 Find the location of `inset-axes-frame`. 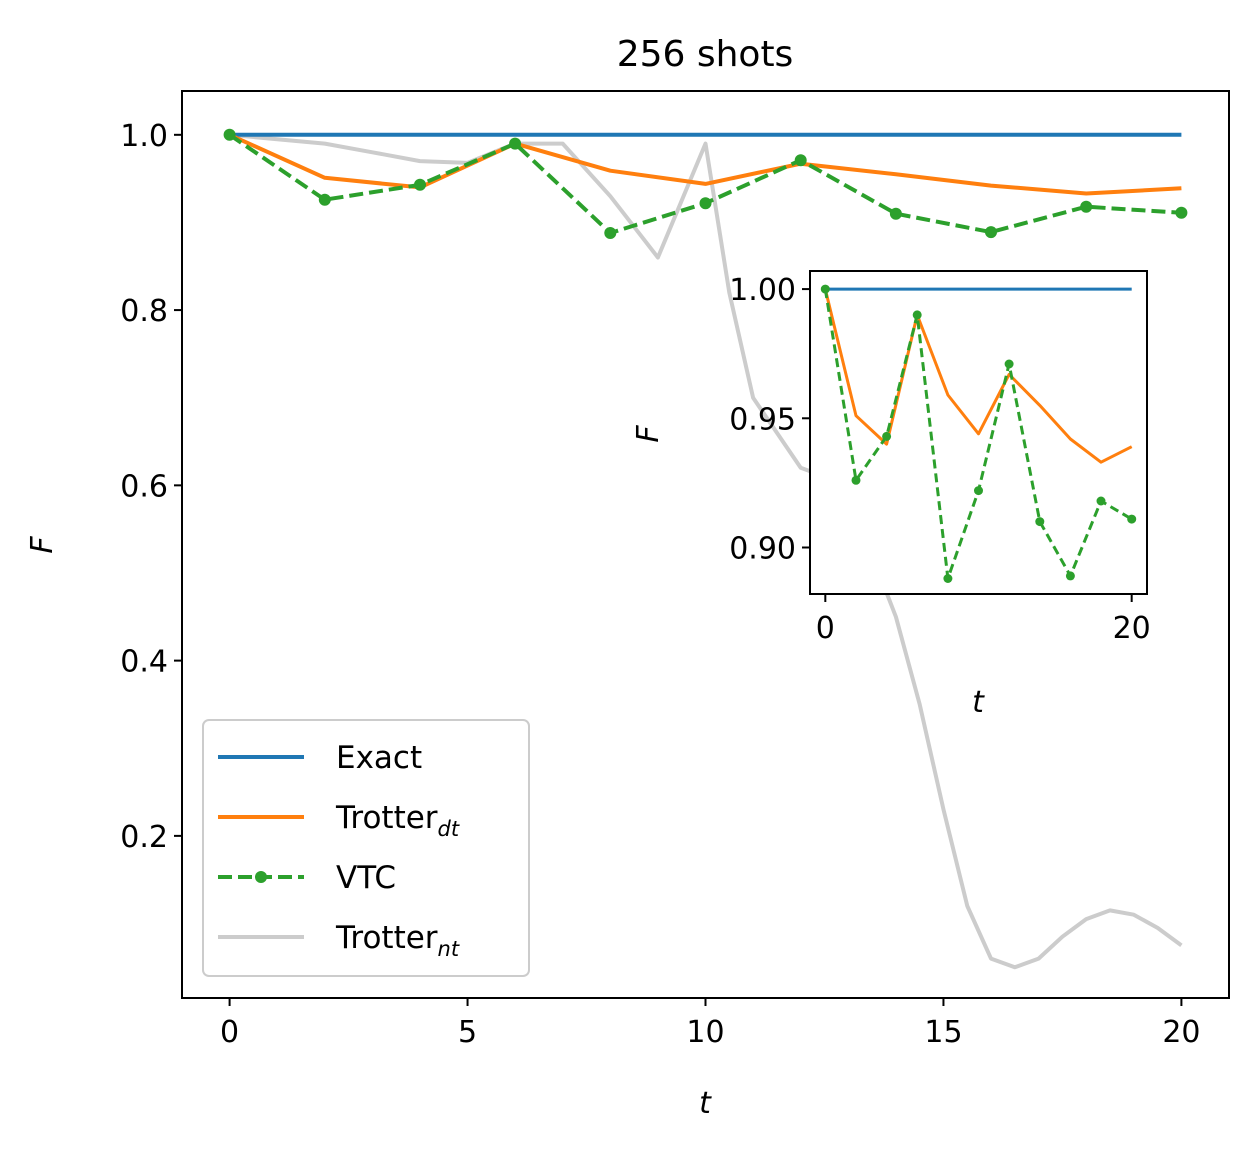

inset-axes-frame is located at coordinates (978, 432).